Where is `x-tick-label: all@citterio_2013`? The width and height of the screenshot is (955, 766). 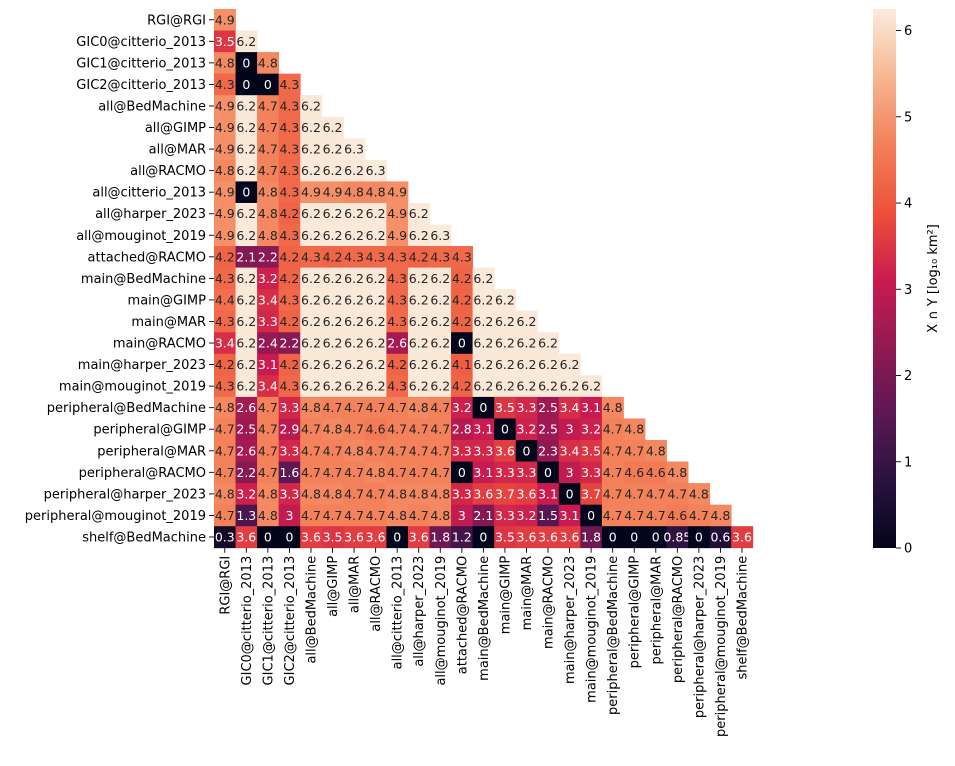 x-tick-label: all@citterio_2013 is located at coordinates (398, 613).